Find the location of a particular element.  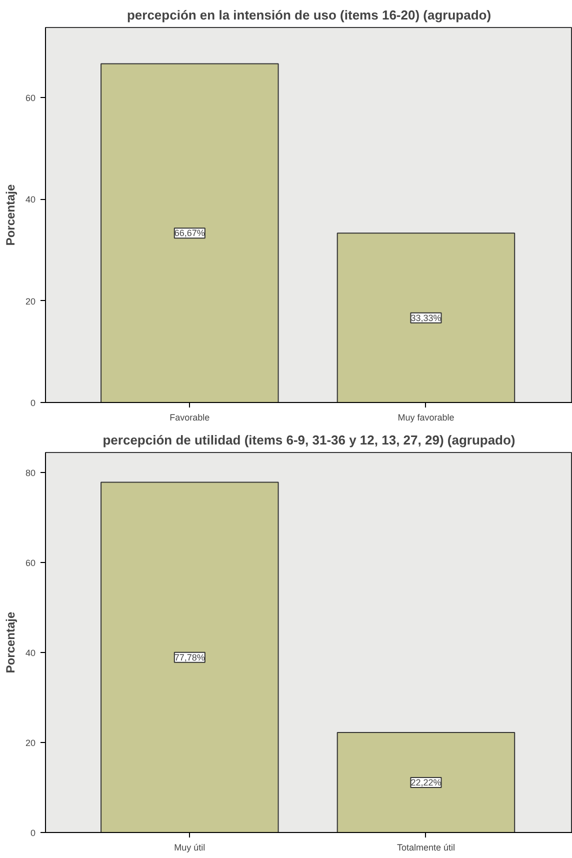

x-tick-label: Favorable is located at coordinates (190, 417).